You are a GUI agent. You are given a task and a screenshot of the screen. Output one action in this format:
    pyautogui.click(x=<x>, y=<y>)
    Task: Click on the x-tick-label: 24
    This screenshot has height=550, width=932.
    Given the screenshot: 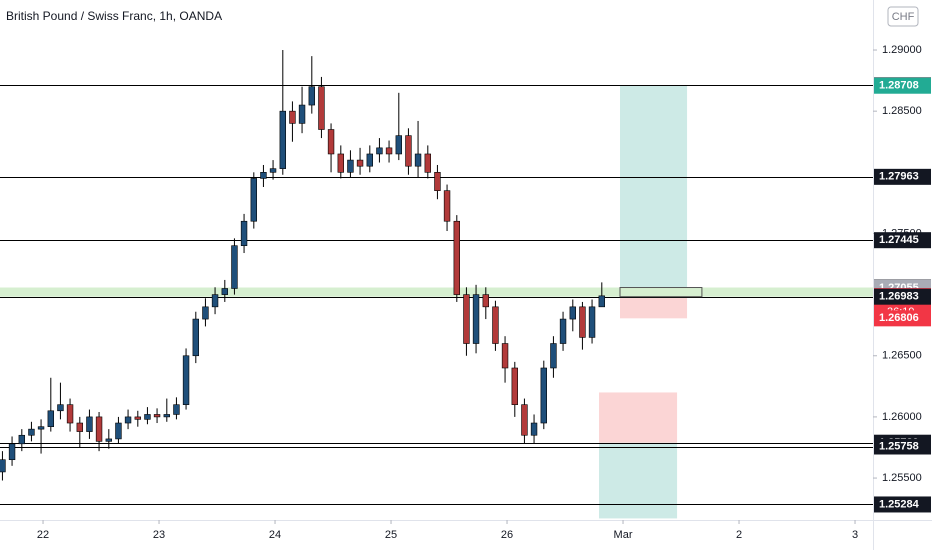 What is the action you would take?
    pyautogui.click(x=275, y=535)
    